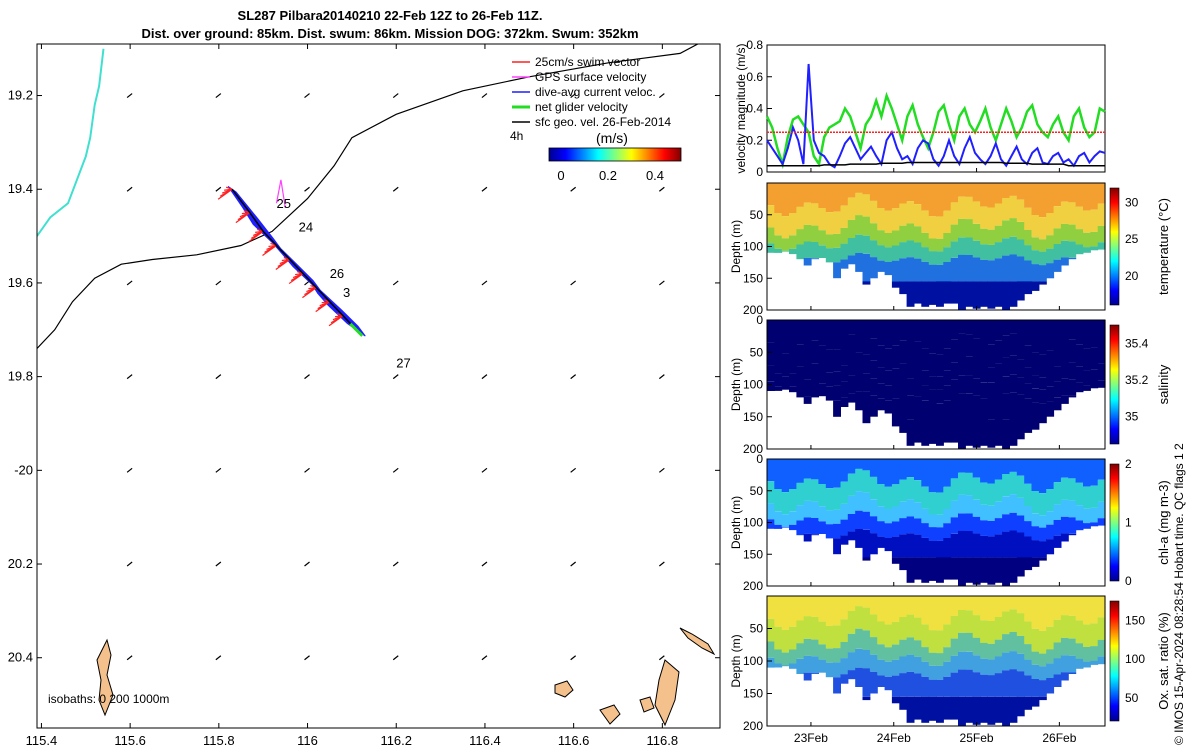 The height and width of the screenshot is (750, 1200). I want to click on map-xtick-label: 115.6, so click(130, 740).